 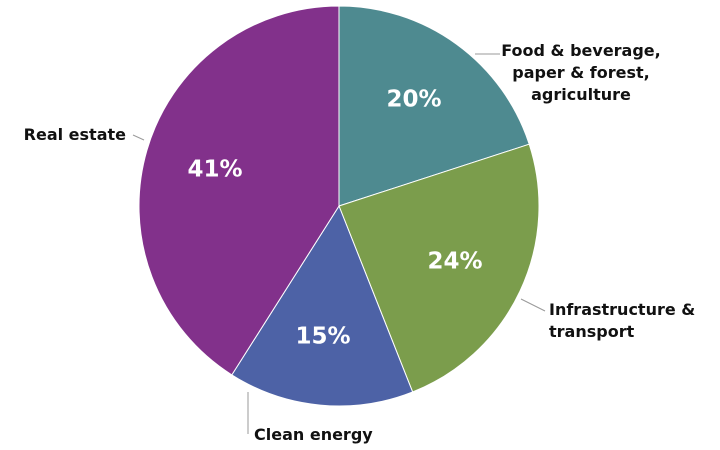 I want to click on slice-percentage-label: 15%, so click(x=322, y=337).